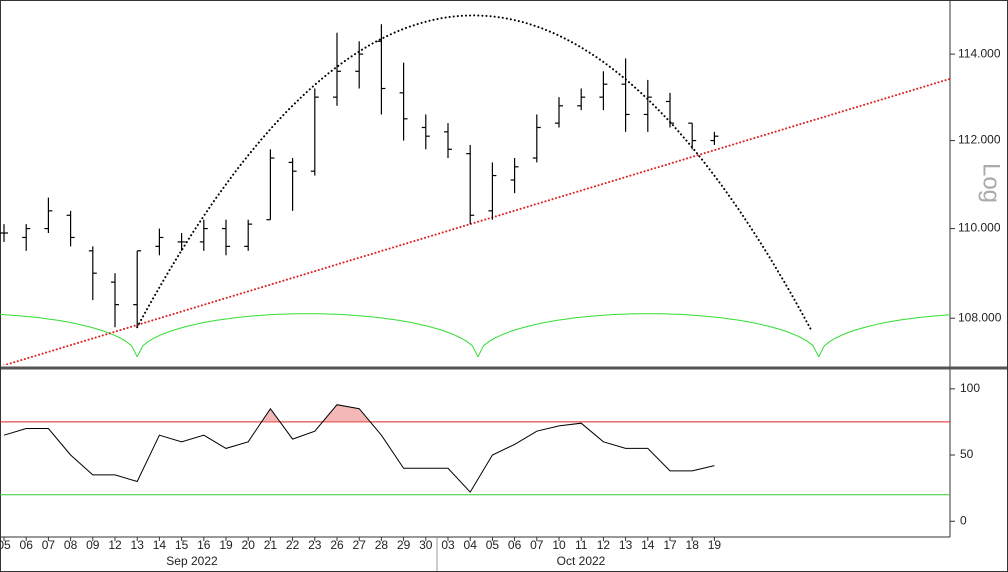 This screenshot has width=1008, height=572. Describe the element at coordinates (991, 183) in the screenshot. I see `y-axis-label: Log` at that location.